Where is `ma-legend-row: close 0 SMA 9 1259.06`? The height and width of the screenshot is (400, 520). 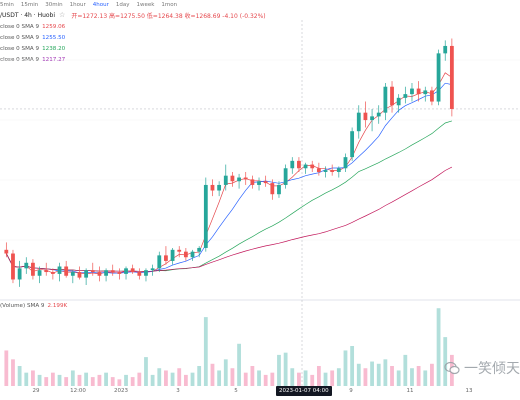 ma-legend-row: close 0 SMA 9 1259.06 is located at coordinates (32, 26).